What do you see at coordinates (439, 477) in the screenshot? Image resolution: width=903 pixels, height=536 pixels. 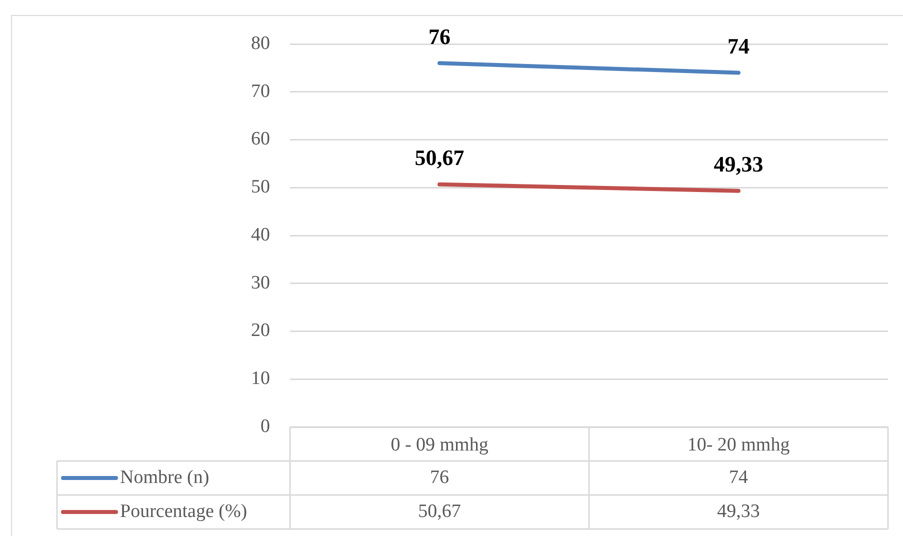 I see `data-label: 76` at bounding box center [439, 477].